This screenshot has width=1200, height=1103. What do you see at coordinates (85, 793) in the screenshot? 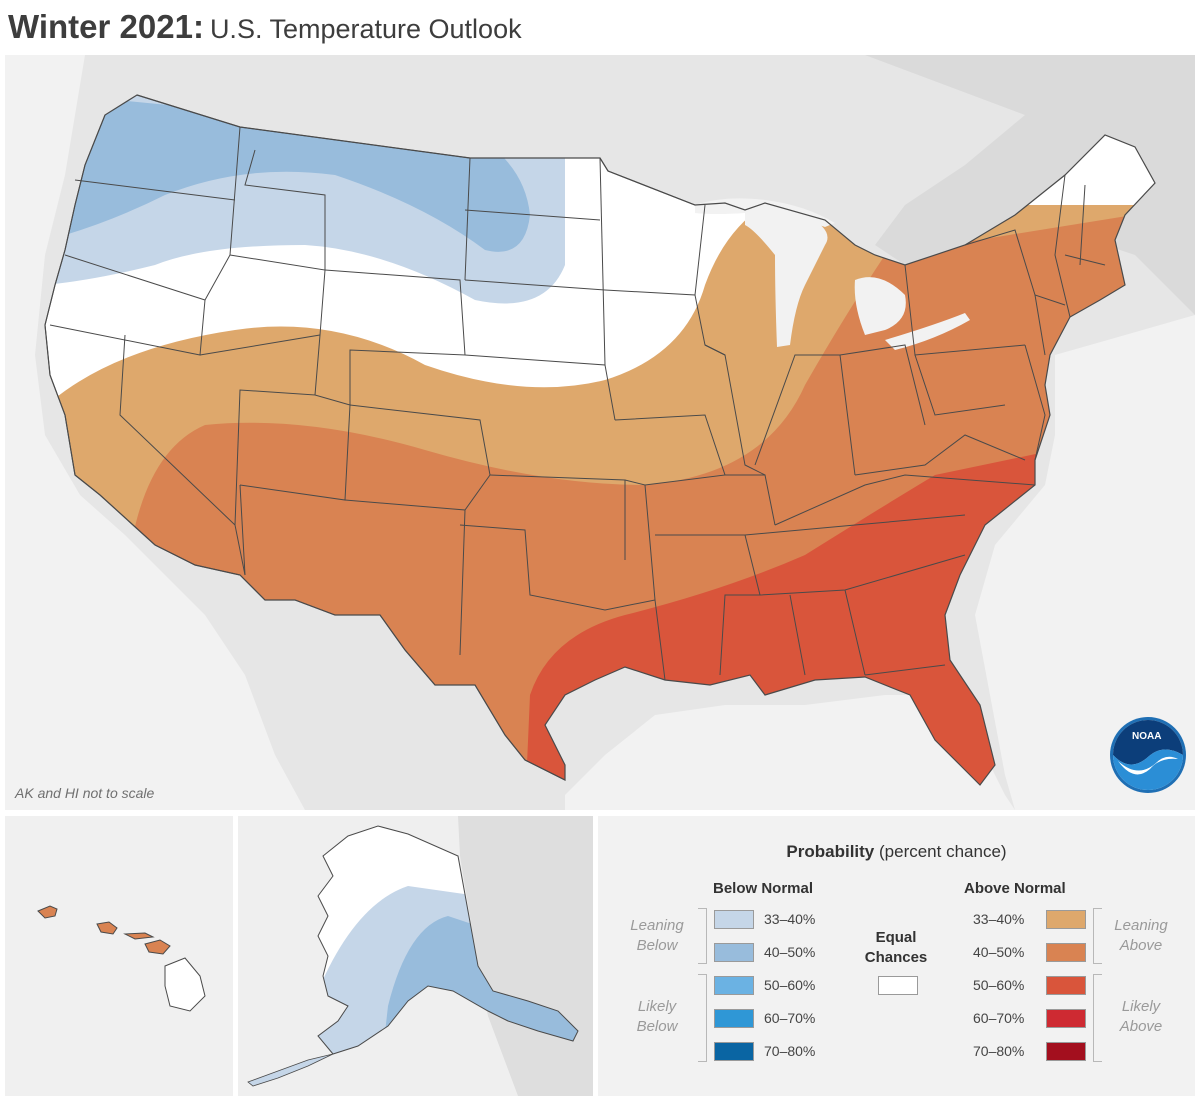
I see `scale-note: AK and HI not to scale` at bounding box center [85, 793].